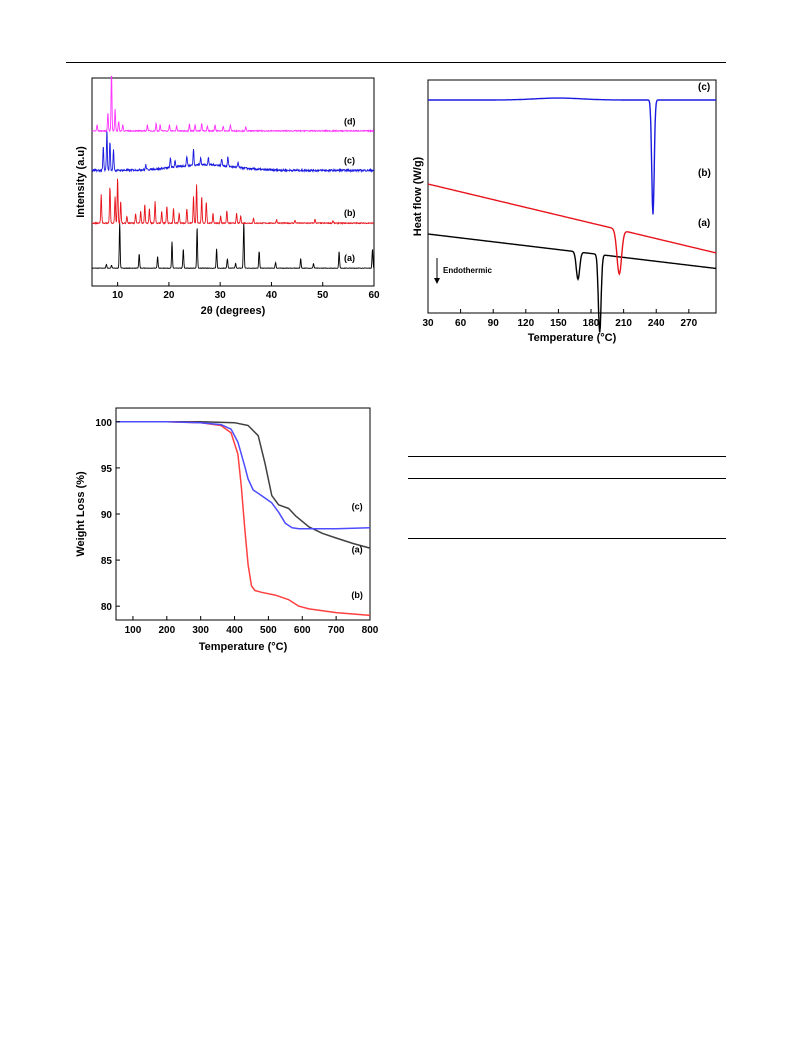 Image resolution: width=793 pixels, height=1053 pixels. I want to click on tga-series-label: (b), so click(357, 595).